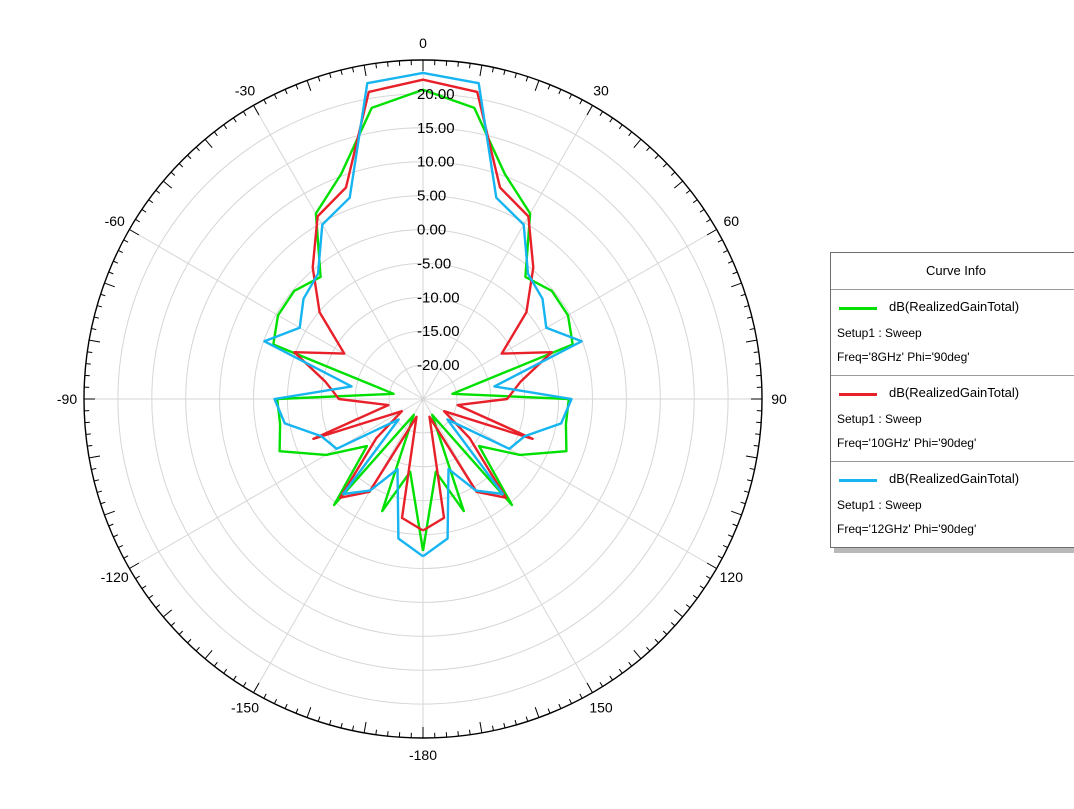 This screenshot has width=1074, height=809. Describe the element at coordinates (115, 221) in the screenshot. I see `angle-tick-label: -60` at that location.